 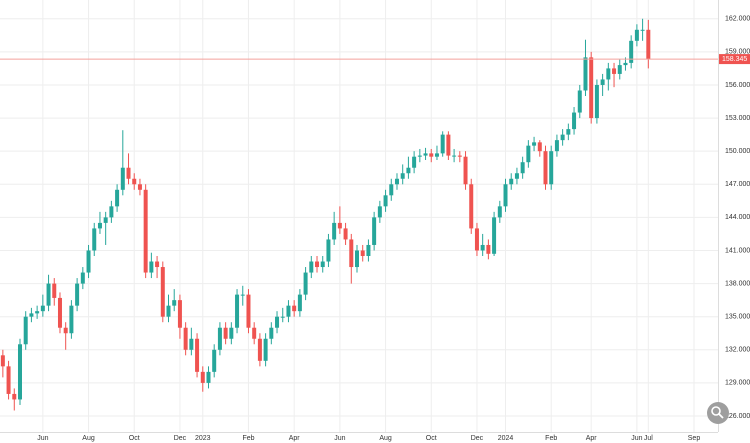 I want to click on x-tick-label: Oct, so click(x=431, y=438).